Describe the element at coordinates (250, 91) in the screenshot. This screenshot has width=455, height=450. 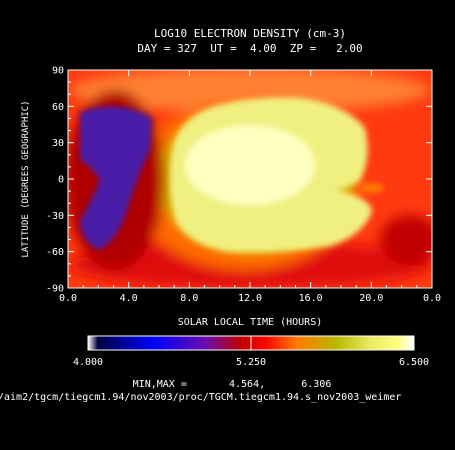
I see `north-orange-band` at that location.